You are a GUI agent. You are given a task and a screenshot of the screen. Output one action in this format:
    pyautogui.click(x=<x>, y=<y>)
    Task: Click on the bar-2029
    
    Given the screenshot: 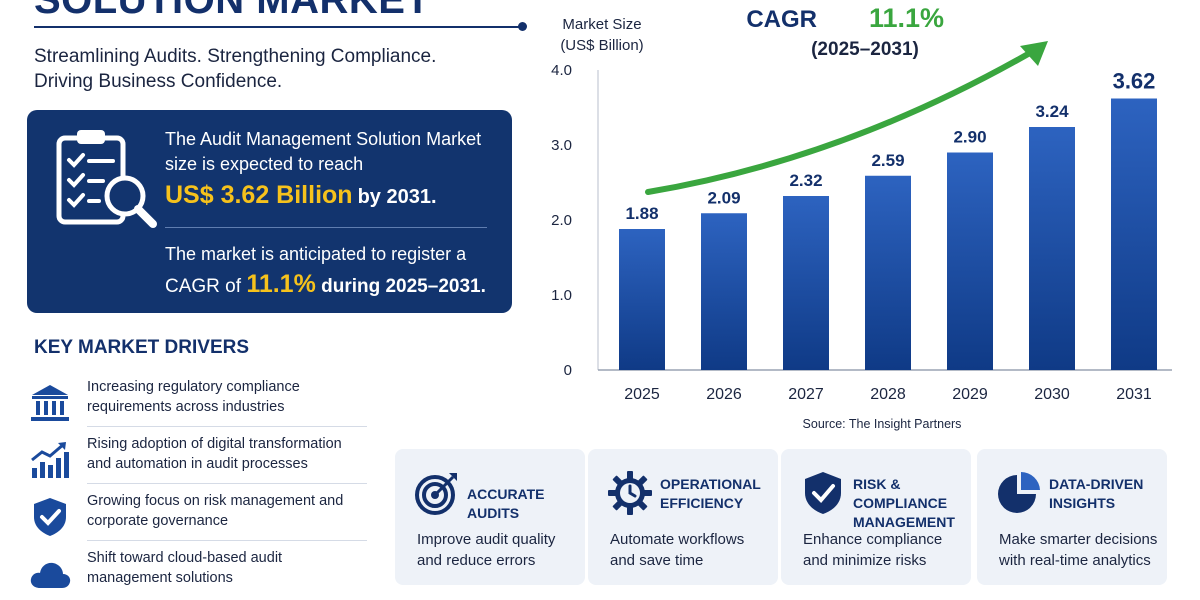 What is the action you would take?
    pyautogui.click(x=970, y=261)
    